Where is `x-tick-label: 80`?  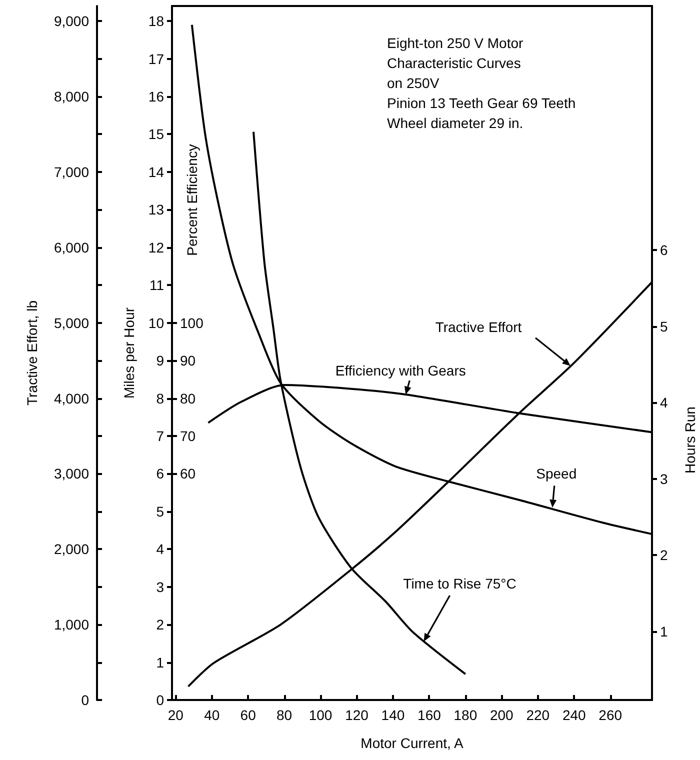
x-tick-label: 80 is located at coordinates (284, 715).